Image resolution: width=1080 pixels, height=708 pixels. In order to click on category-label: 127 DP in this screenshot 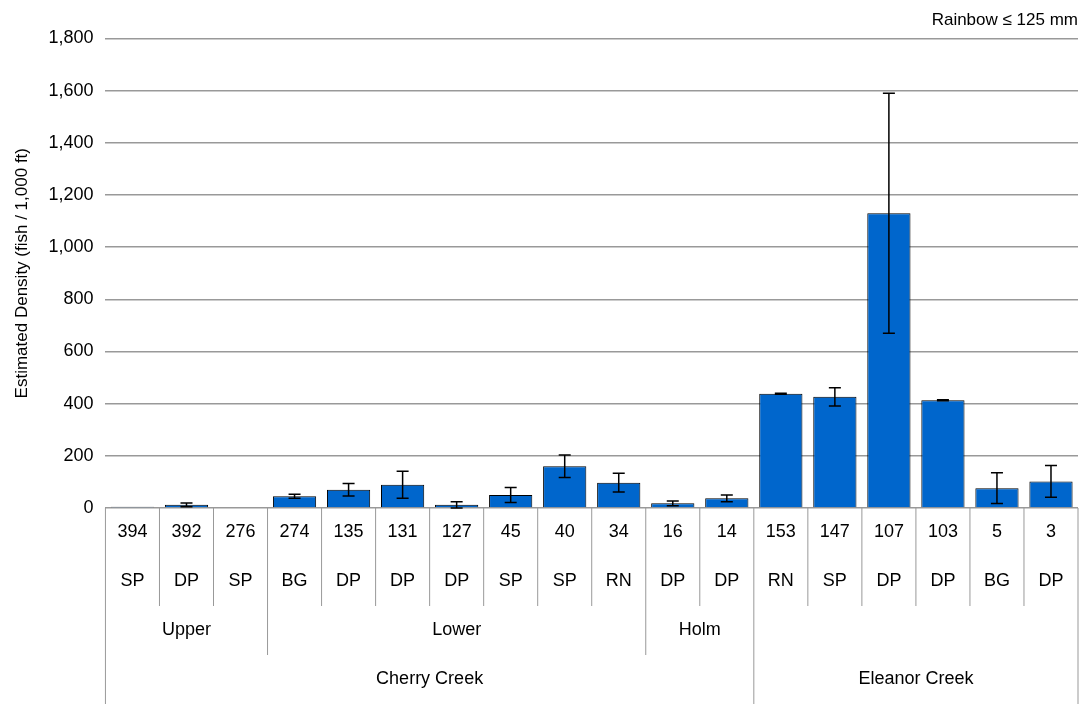, I will do `click(456, 556)`.